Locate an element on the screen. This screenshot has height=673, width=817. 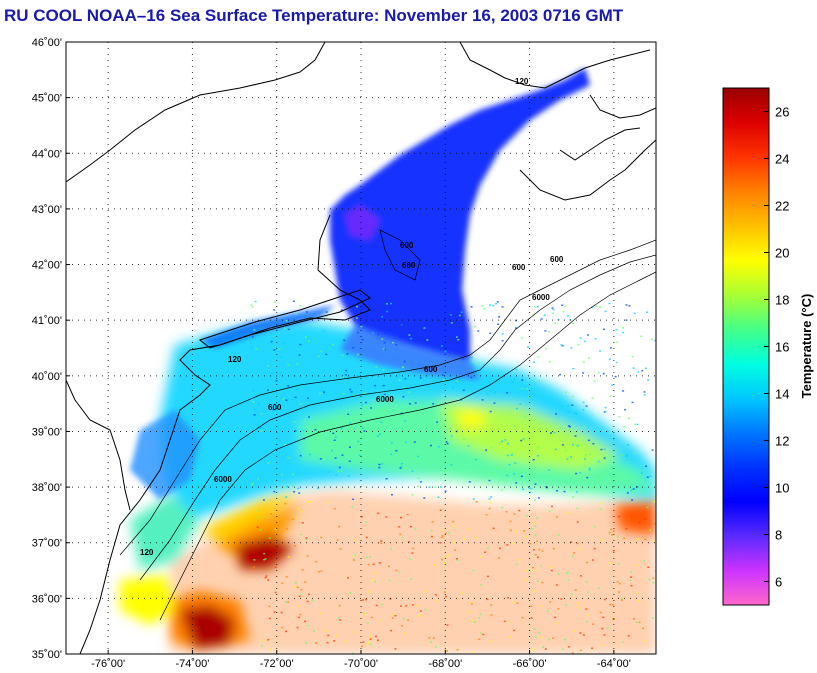
colorbar-title: Temperature (°C) is located at coordinates (806, 346).